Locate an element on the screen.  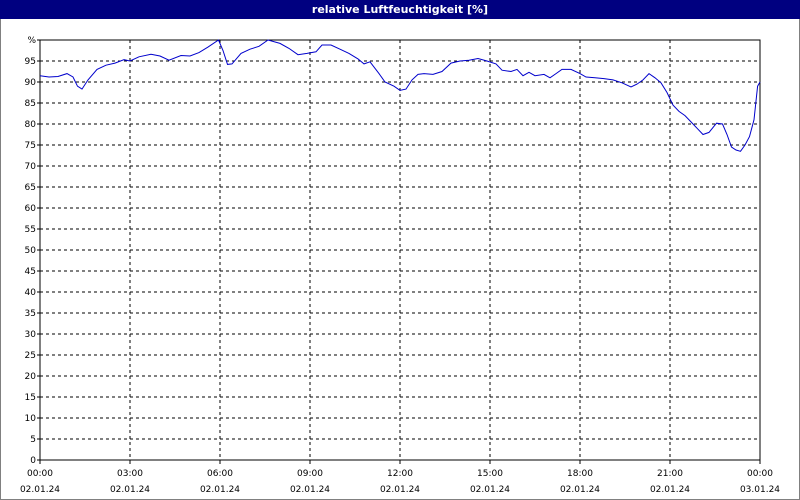
y-tick-label: 25 is located at coordinates (30, 356).